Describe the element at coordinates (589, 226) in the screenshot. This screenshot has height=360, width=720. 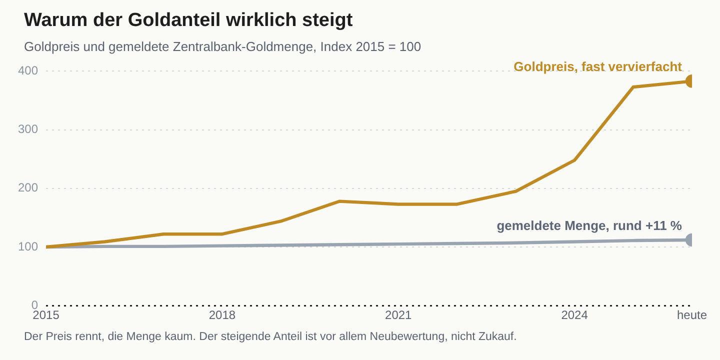
I see `series-label: gemeldete Menge, rund +11 %` at that location.